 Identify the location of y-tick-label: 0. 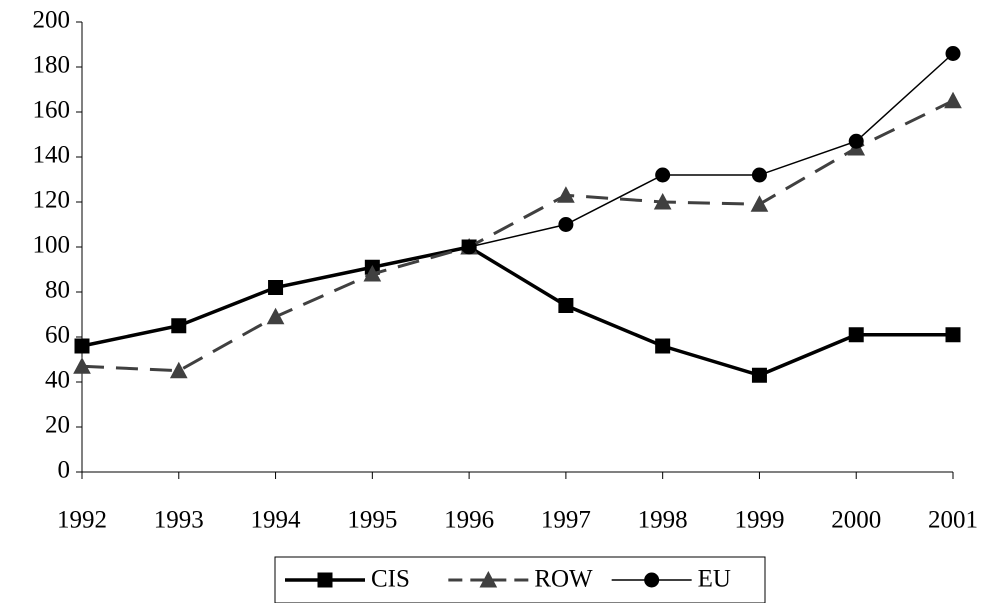
(64, 470).